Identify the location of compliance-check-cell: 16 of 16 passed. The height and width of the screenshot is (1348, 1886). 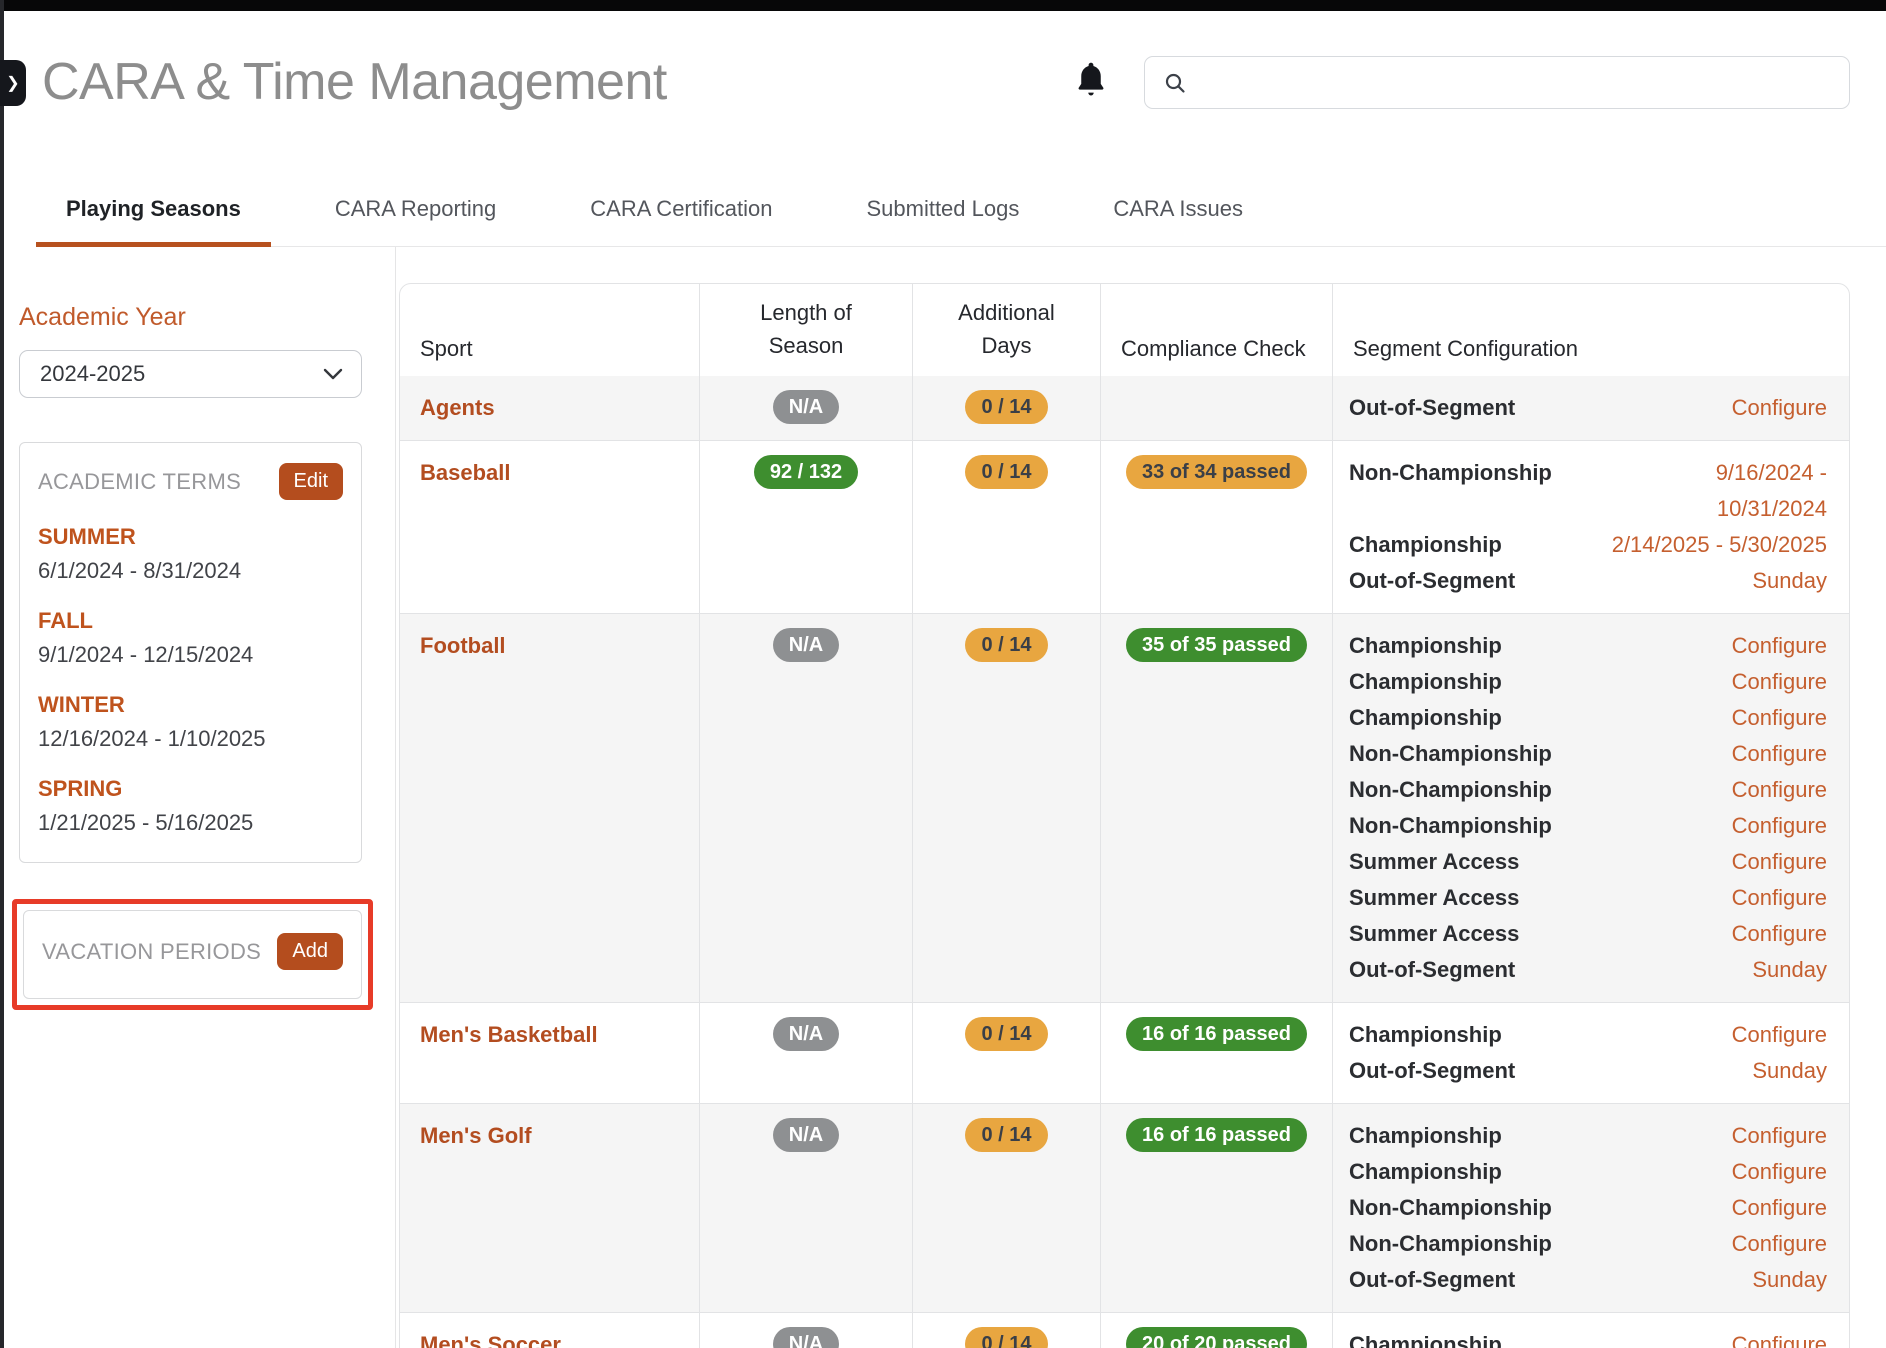
(1217, 1053).